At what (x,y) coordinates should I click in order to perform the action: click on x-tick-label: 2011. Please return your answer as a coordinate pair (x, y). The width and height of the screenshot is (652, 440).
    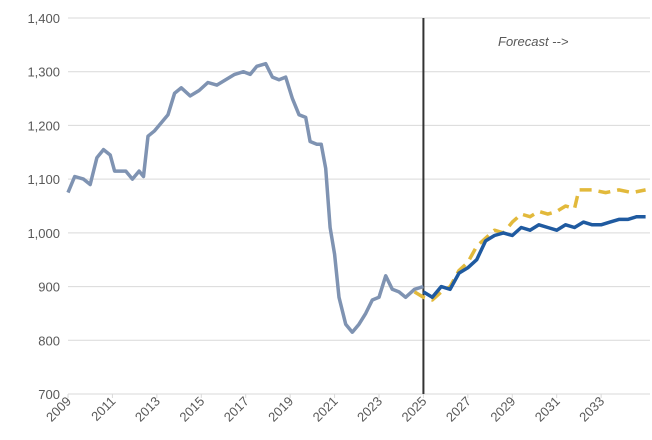
    Looking at the image, I should click on (103, 409).